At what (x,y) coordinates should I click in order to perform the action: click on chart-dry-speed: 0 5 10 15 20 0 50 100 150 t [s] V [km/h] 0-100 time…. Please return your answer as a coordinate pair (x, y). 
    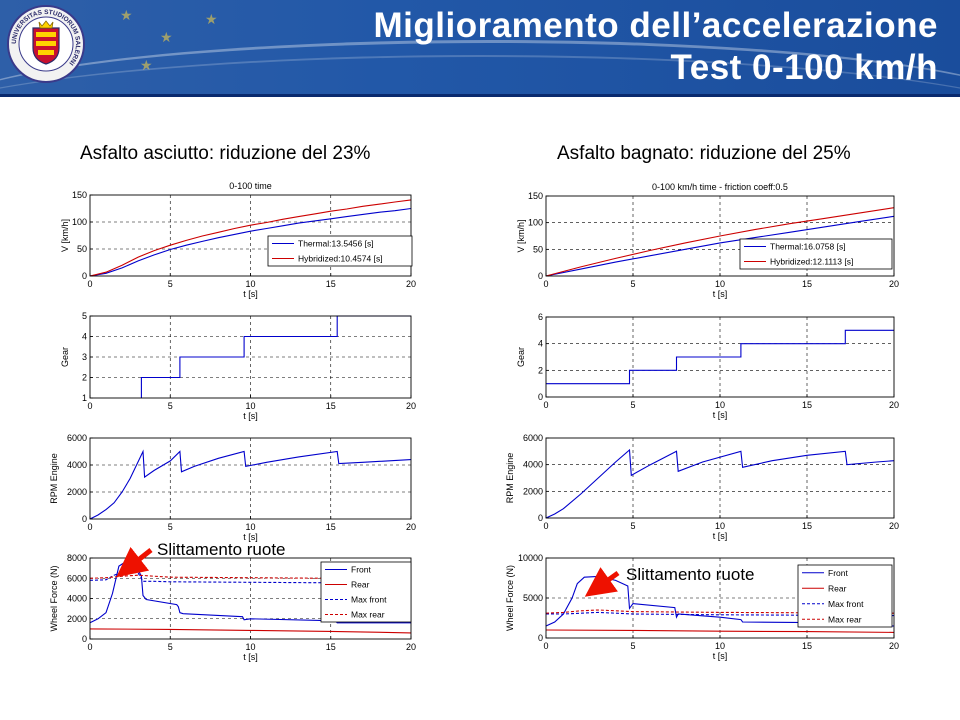
    Looking at the image, I should click on (238, 240).